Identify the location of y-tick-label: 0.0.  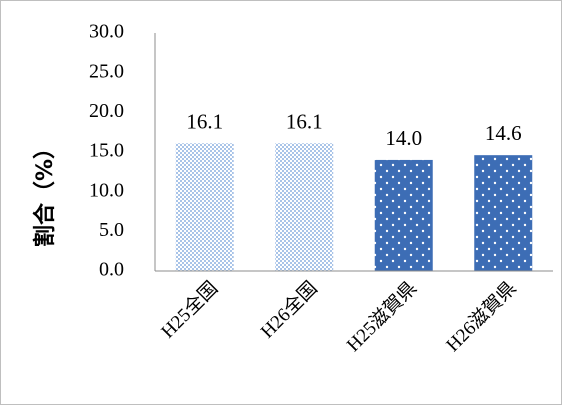
(111, 270).